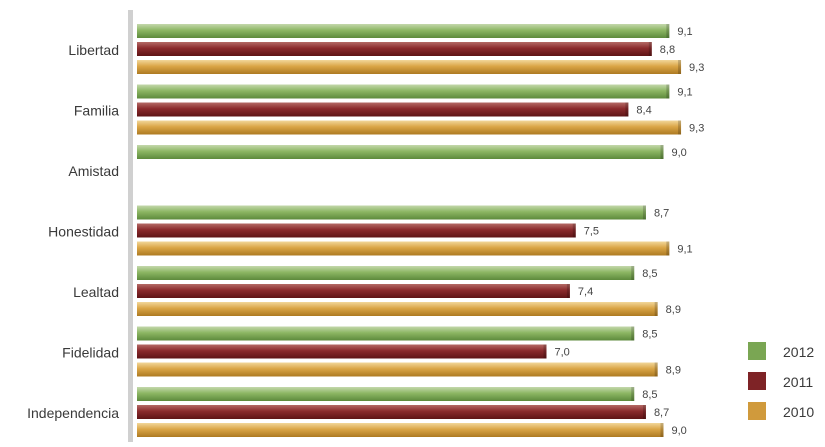 Image resolution: width=825 pixels, height=447 pixels. I want to click on category-label: Honestidad, so click(83, 232).